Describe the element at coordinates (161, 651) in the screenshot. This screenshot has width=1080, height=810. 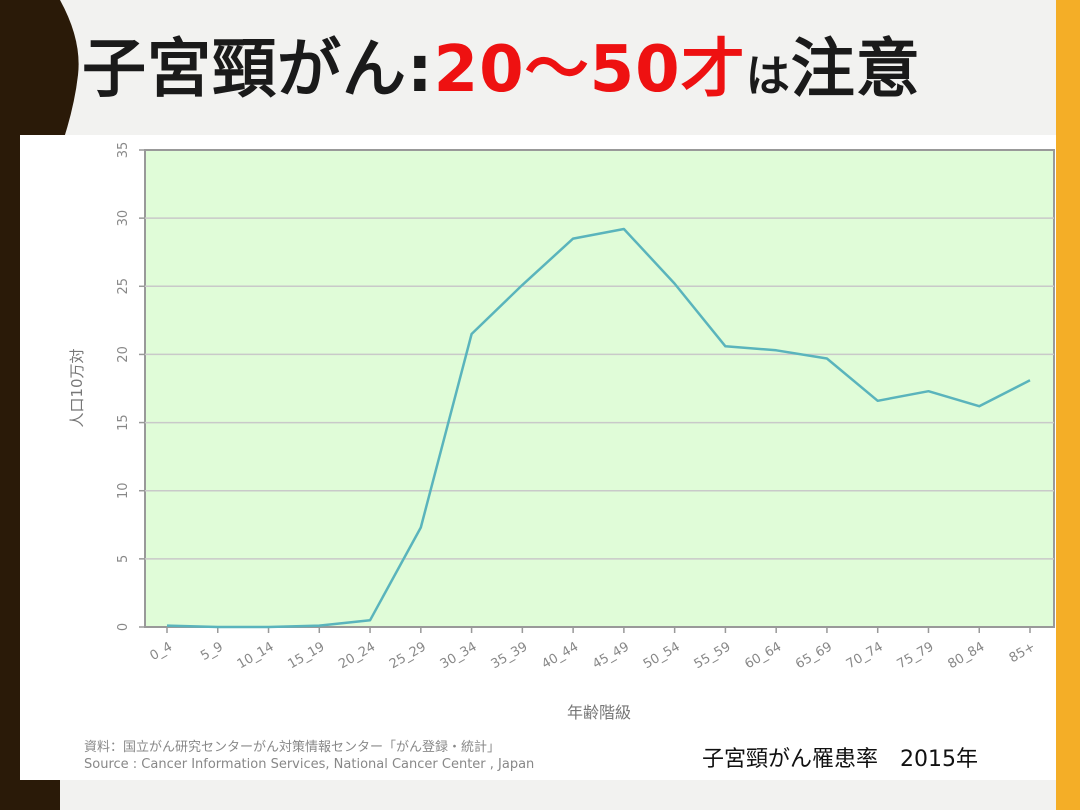
I see `x-tick-label: 0_4` at that location.